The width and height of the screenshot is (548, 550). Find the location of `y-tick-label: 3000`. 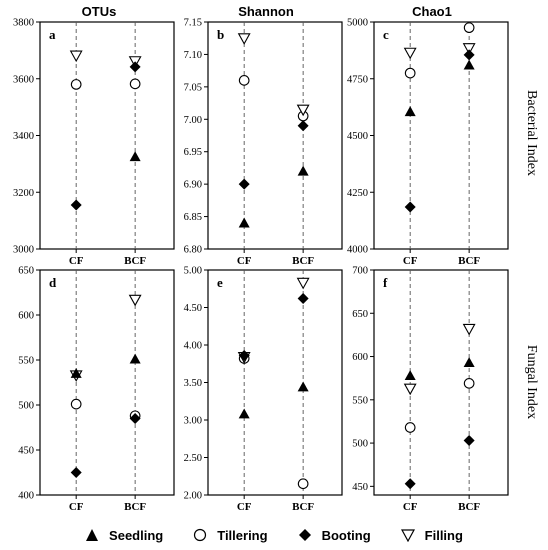

y-tick-label: 3000 is located at coordinates (23, 250).